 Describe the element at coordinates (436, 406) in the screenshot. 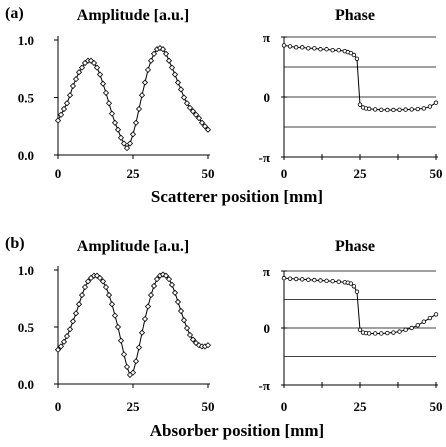

I see `panel-b-phase-xtick-label: 50` at that location.